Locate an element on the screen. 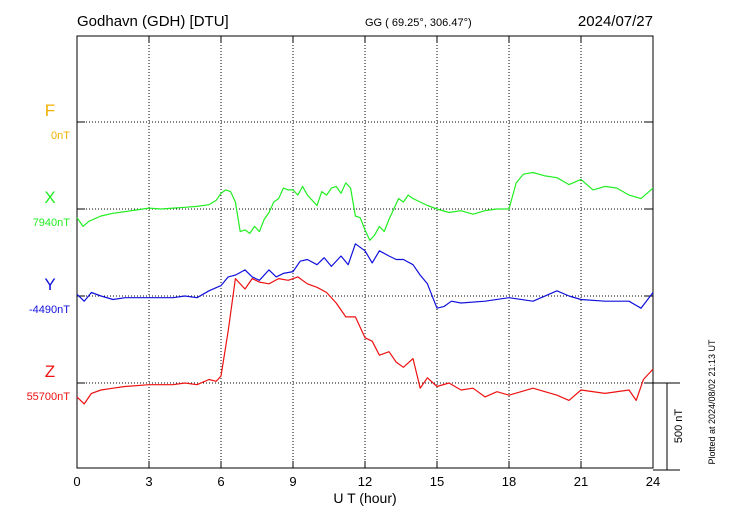  x-tick-label-15: 15 is located at coordinates (437, 481).